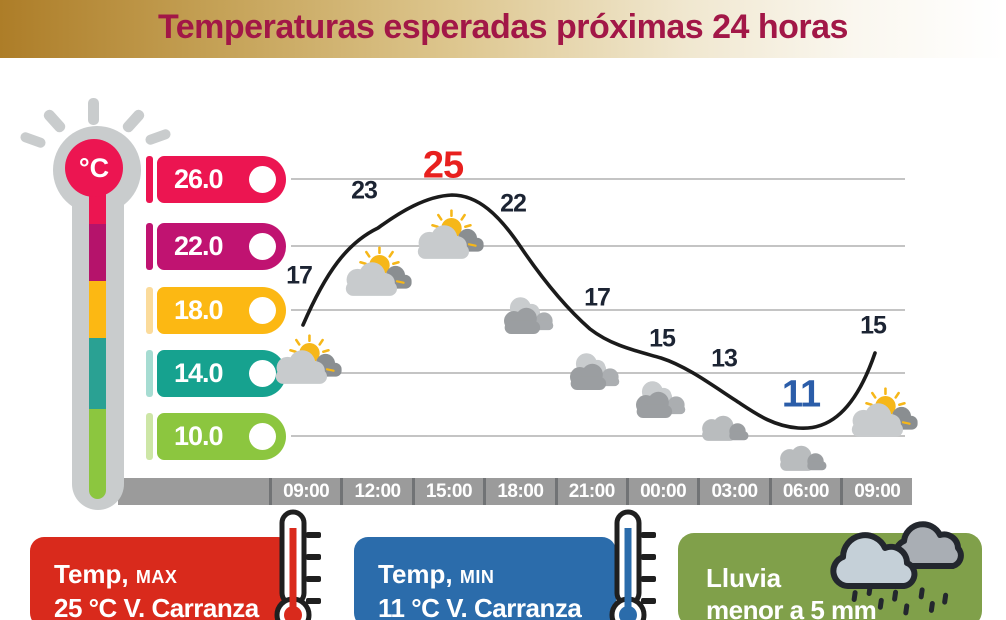  What do you see at coordinates (791, 607) in the screenshot?
I see `card-value: menor a 5 mm` at bounding box center [791, 607].